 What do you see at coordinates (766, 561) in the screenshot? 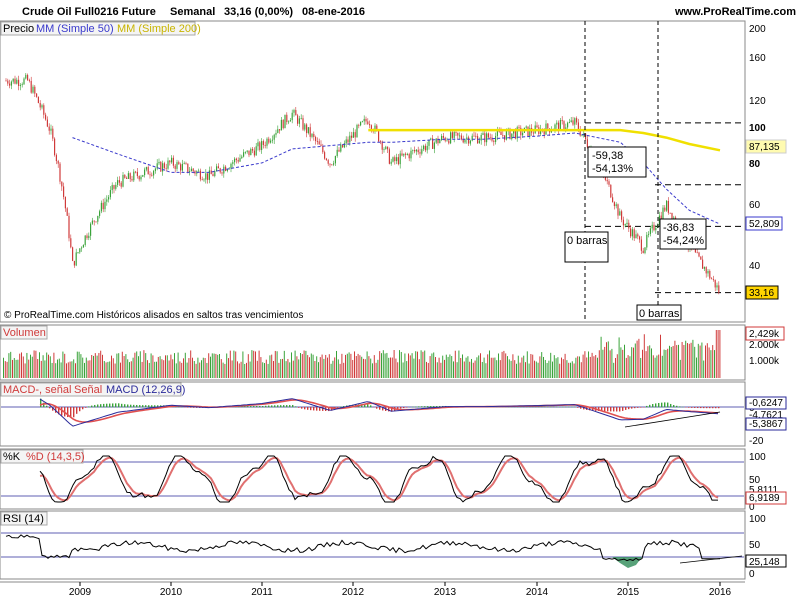
I see `rsi-tag` at bounding box center [766, 561].